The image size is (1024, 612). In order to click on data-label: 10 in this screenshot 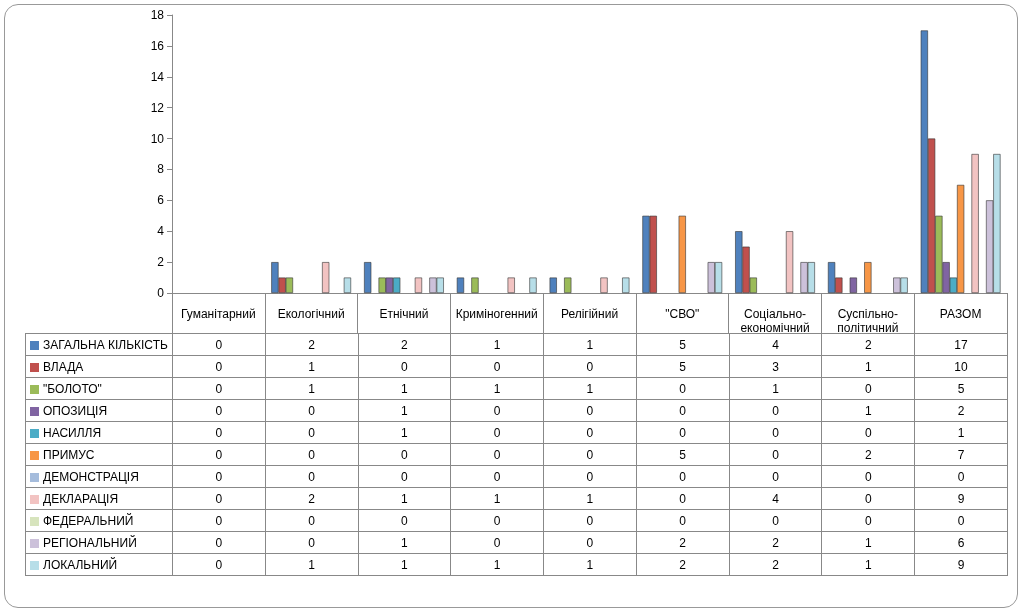, I will do `click(961, 366)`.